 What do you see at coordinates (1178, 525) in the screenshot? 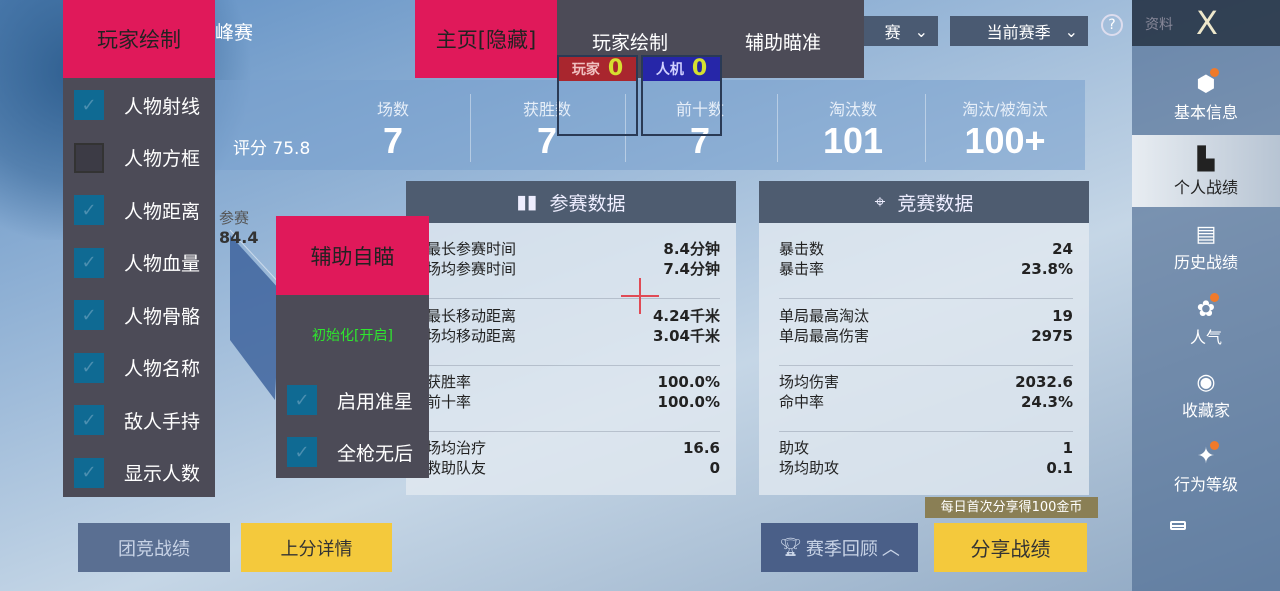
I see `menu-icon` at bounding box center [1178, 525].